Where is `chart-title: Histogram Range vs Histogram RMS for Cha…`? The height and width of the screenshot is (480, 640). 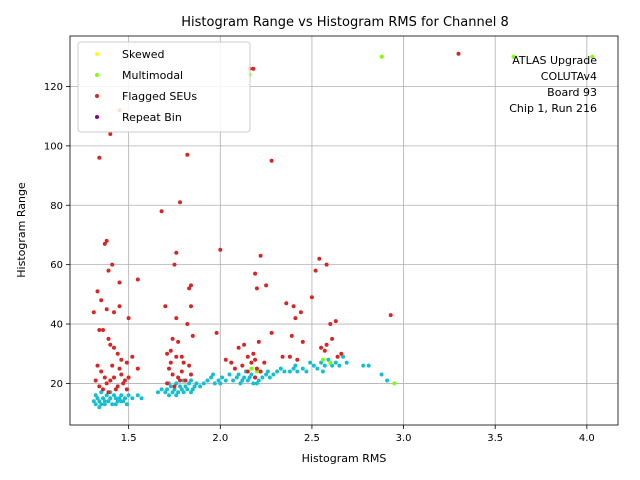 chart-title: Histogram Range vs Histogram RMS for Cha… is located at coordinates (345, 22).